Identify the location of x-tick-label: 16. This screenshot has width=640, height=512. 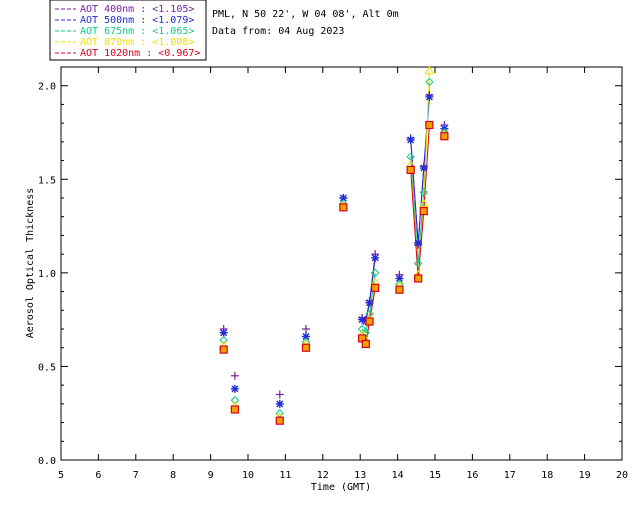
(472, 475).